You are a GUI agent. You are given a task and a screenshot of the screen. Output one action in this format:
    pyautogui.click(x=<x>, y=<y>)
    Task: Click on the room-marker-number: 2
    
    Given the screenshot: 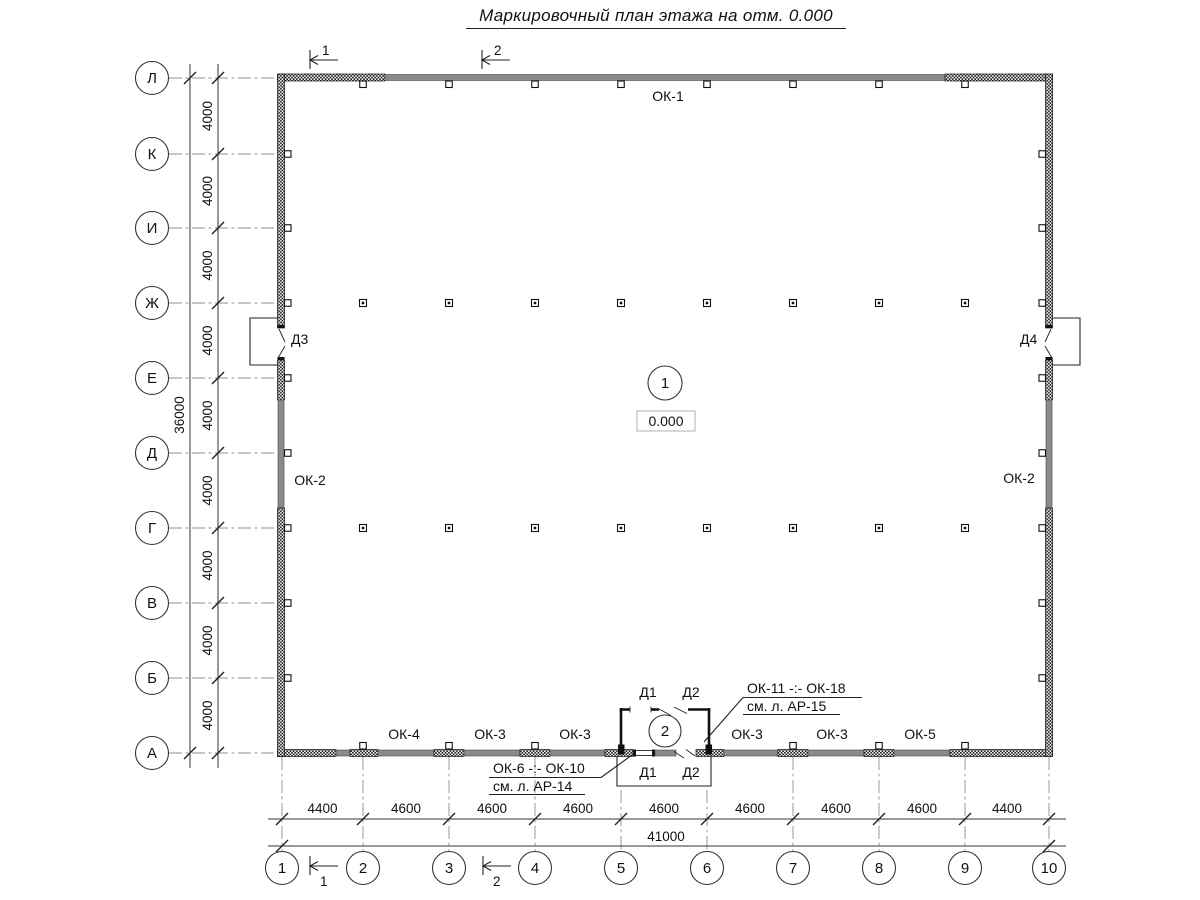 What is the action you would take?
    pyautogui.click(x=665, y=731)
    